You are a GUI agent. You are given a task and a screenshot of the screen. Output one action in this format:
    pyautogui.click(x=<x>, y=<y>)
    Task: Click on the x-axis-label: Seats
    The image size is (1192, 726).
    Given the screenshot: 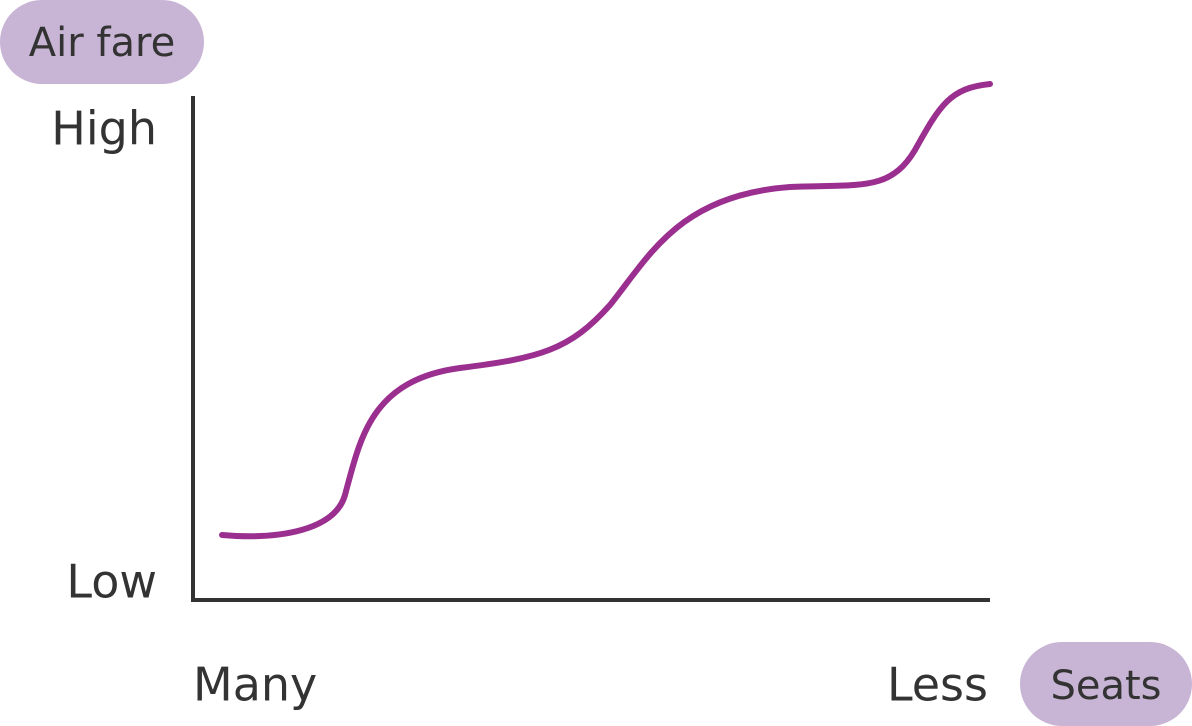 What is the action you would take?
    pyautogui.click(x=1105, y=686)
    